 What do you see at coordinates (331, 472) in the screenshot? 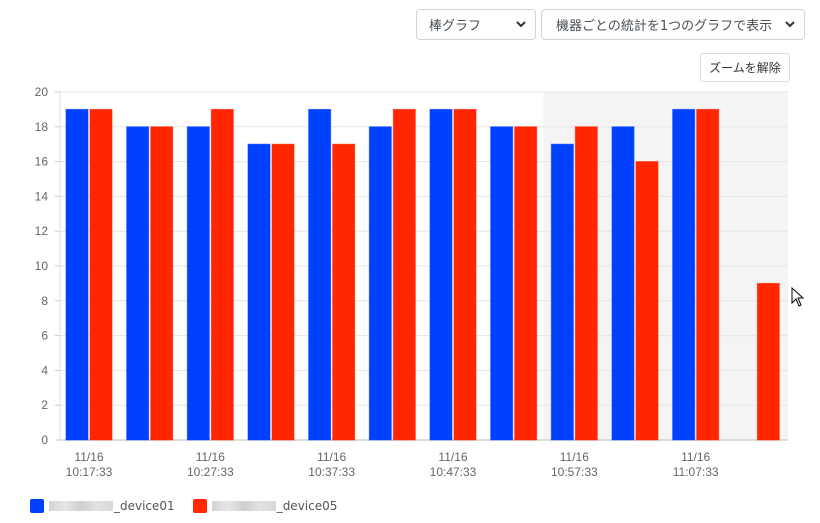
I see `x-tick-label-time: 10:37:33` at bounding box center [331, 472].